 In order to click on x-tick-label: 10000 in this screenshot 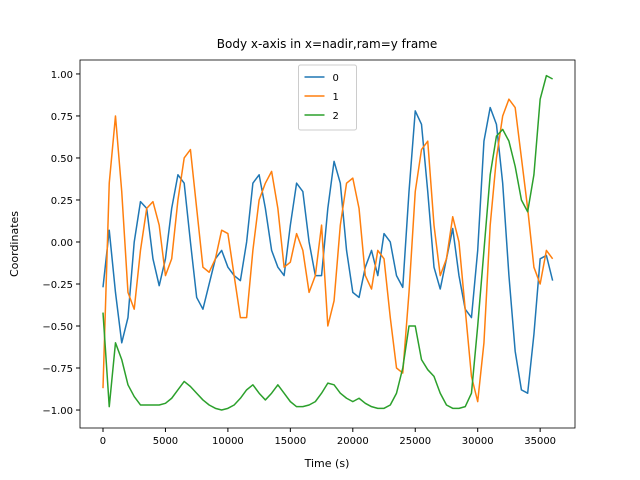, I will do `click(228, 441)`.